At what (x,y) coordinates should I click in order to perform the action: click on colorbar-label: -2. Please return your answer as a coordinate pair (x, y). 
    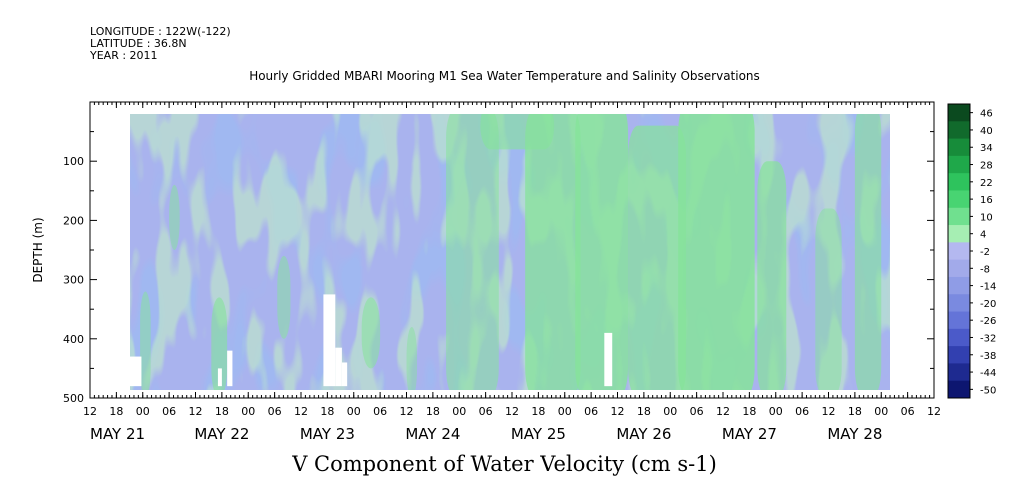
    Looking at the image, I should click on (985, 252).